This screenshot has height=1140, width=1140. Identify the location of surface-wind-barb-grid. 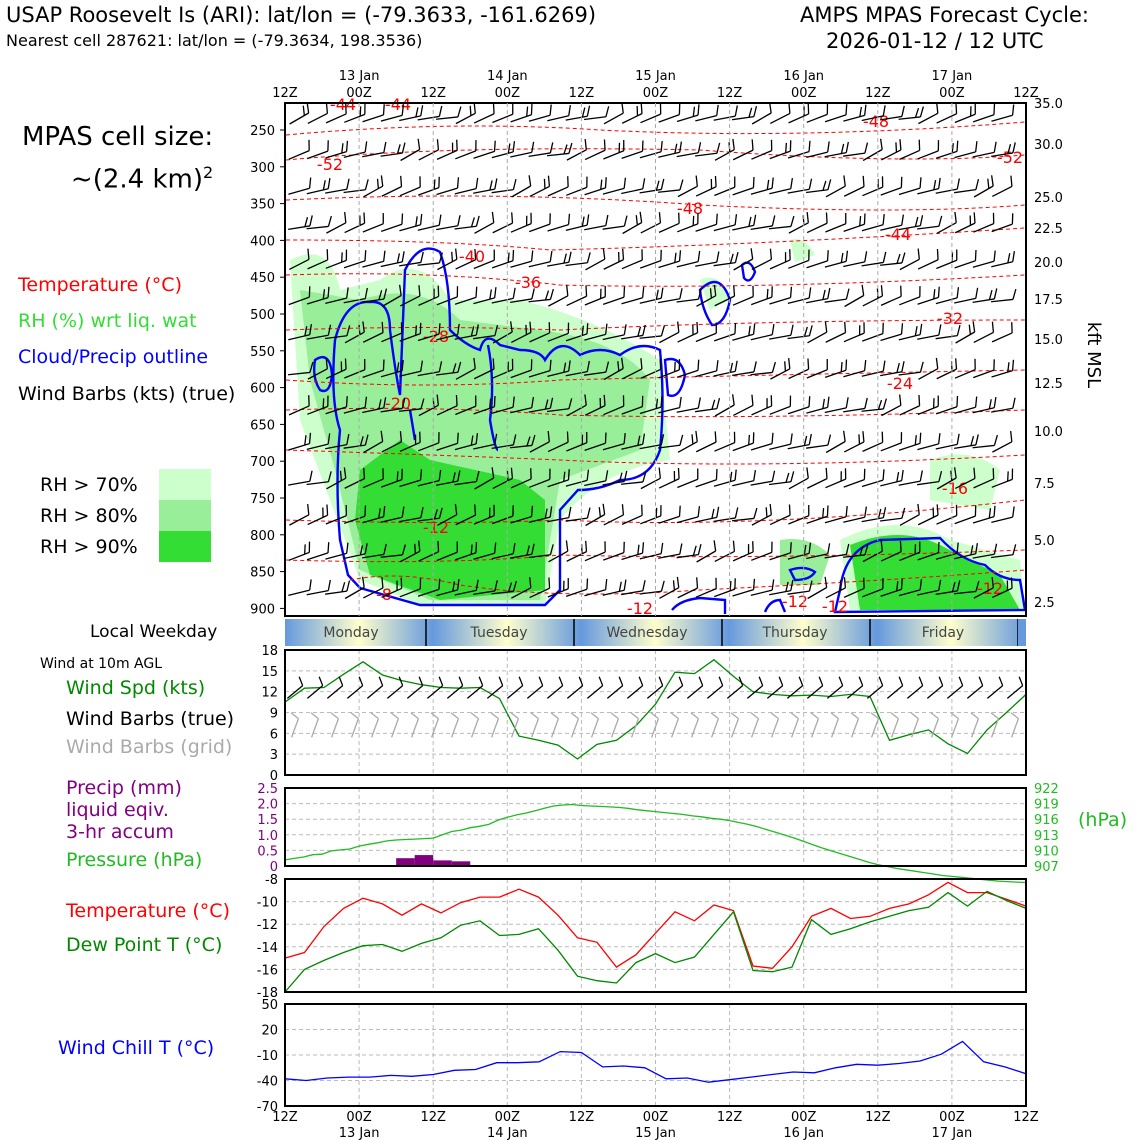
(435, 725).